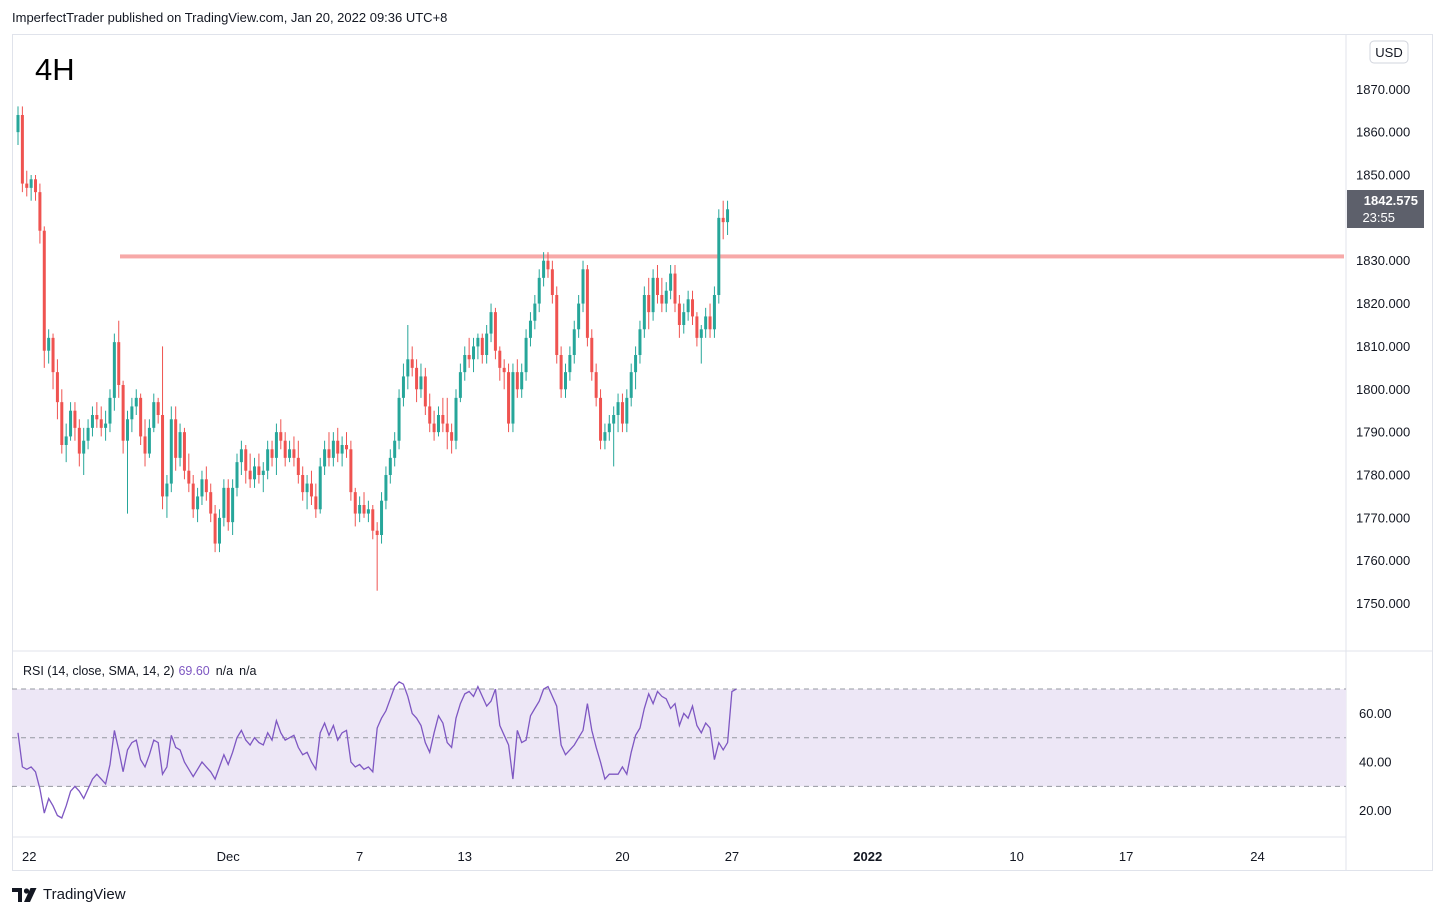 The width and height of the screenshot is (1445, 917). What do you see at coordinates (643, 856) in the screenshot?
I see `time-axis: 22 Dec 7 13 20 27 2022 10 17 24` at bounding box center [643, 856].